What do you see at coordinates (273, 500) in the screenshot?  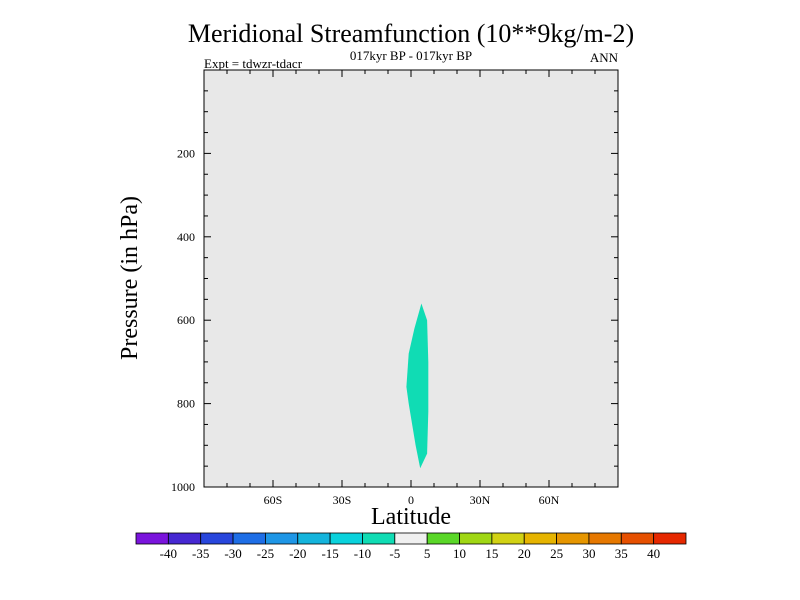 I see `x-tick-label-0: 60S` at bounding box center [273, 500].